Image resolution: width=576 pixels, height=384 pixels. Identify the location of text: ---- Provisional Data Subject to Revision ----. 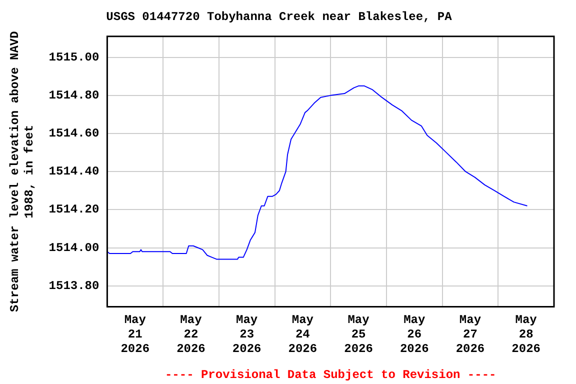
(330, 375).